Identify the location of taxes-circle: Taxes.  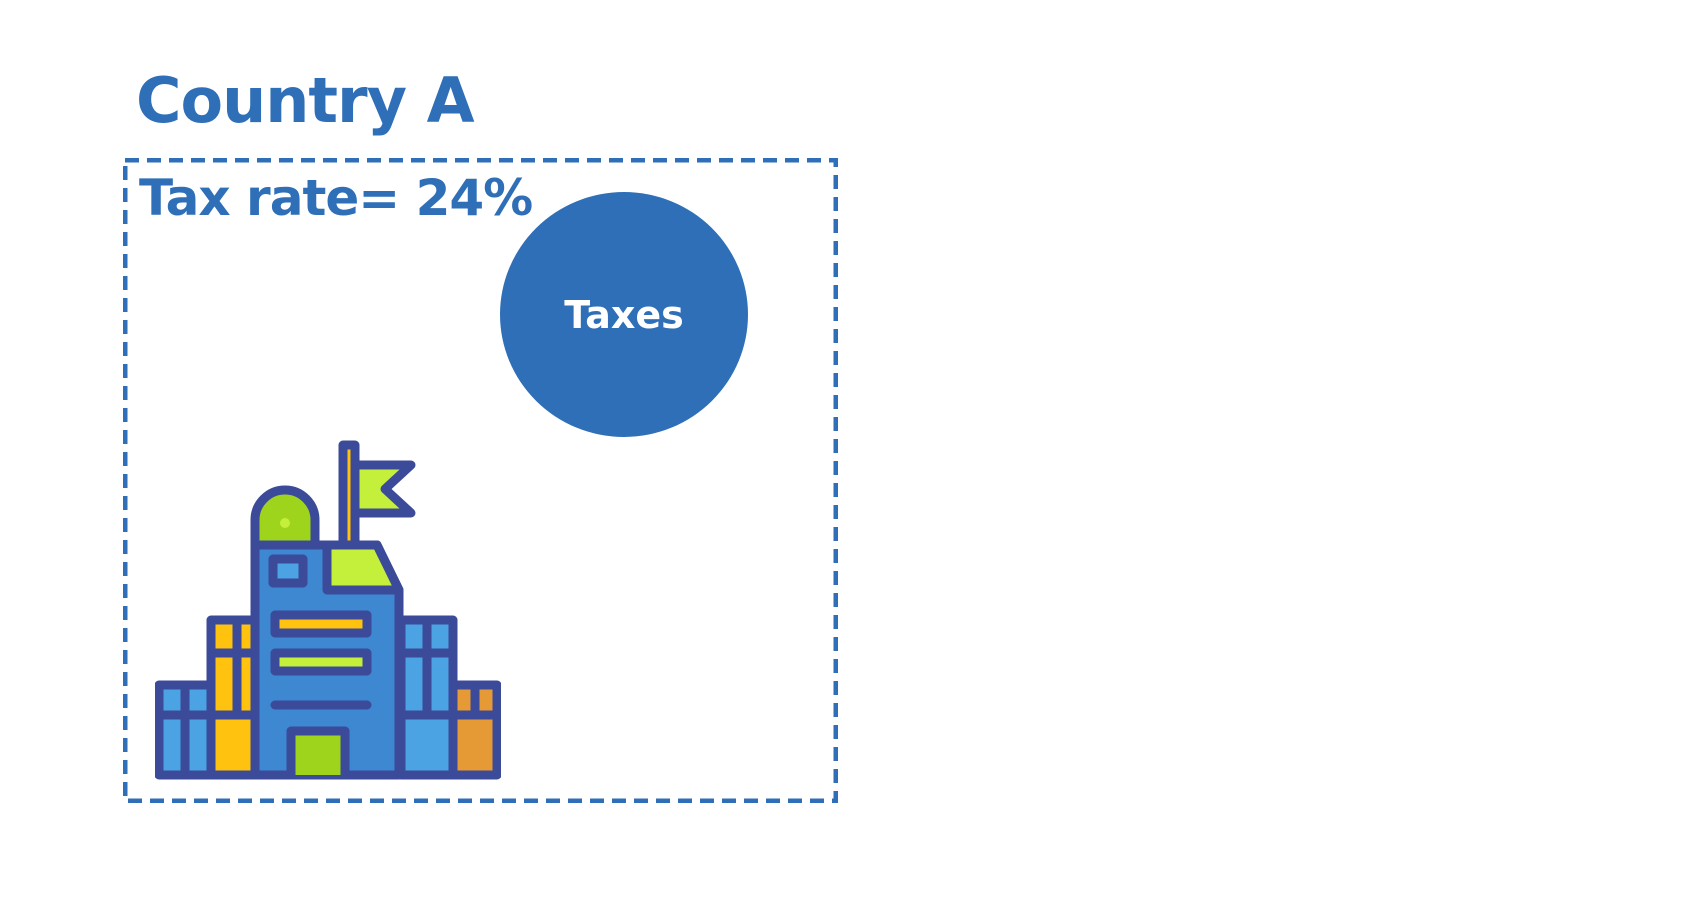
(624, 314).